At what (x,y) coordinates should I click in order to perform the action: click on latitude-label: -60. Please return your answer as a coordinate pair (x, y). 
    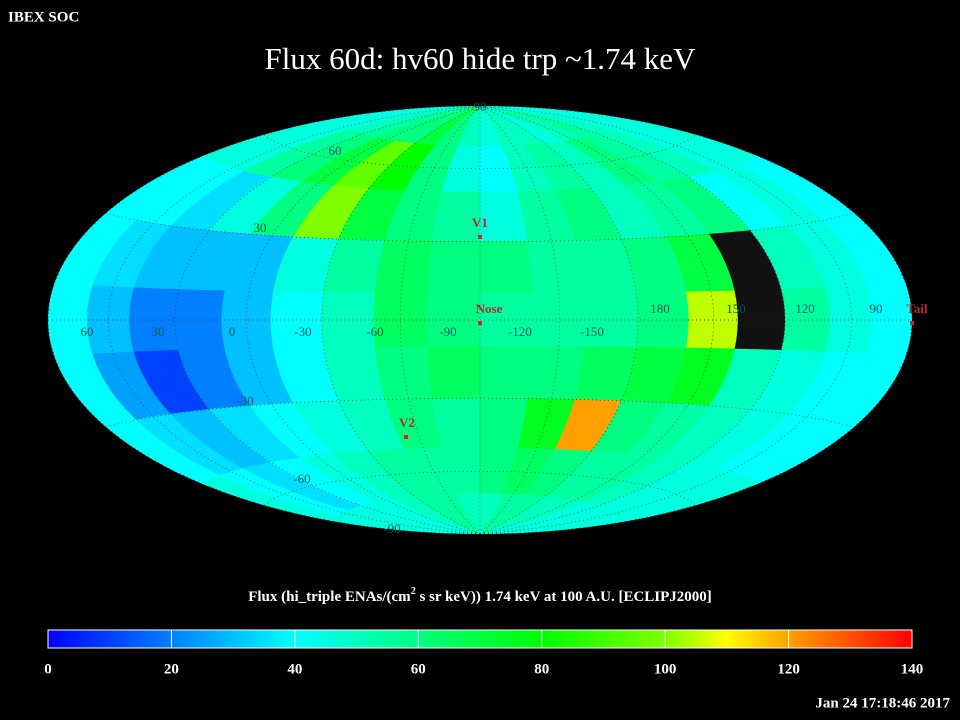
    Looking at the image, I should click on (301, 478).